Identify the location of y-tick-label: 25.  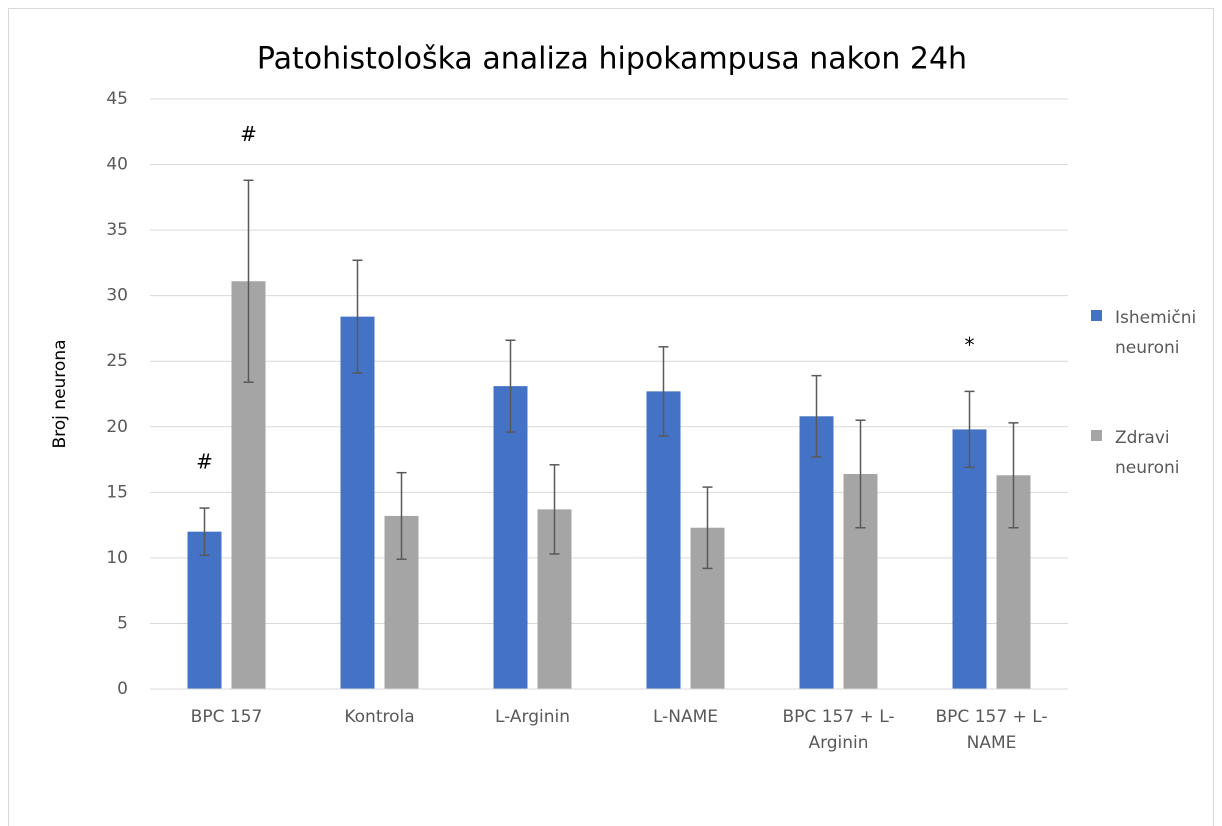
(117, 361).